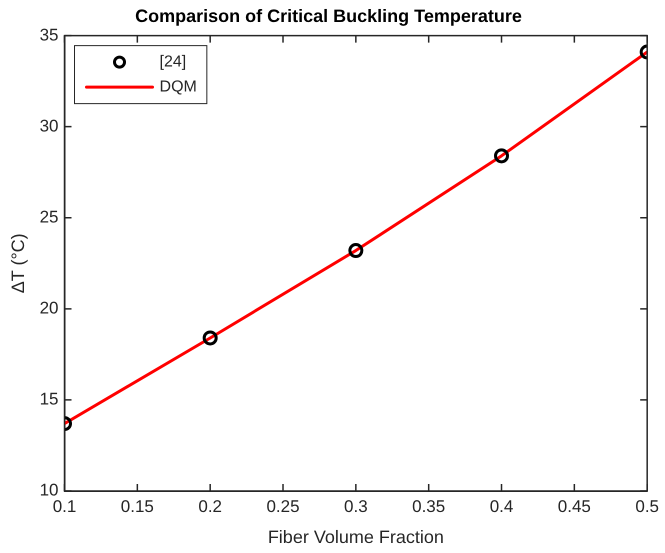  I want to click on x-tick-label: 0.2, so click(210, 506).